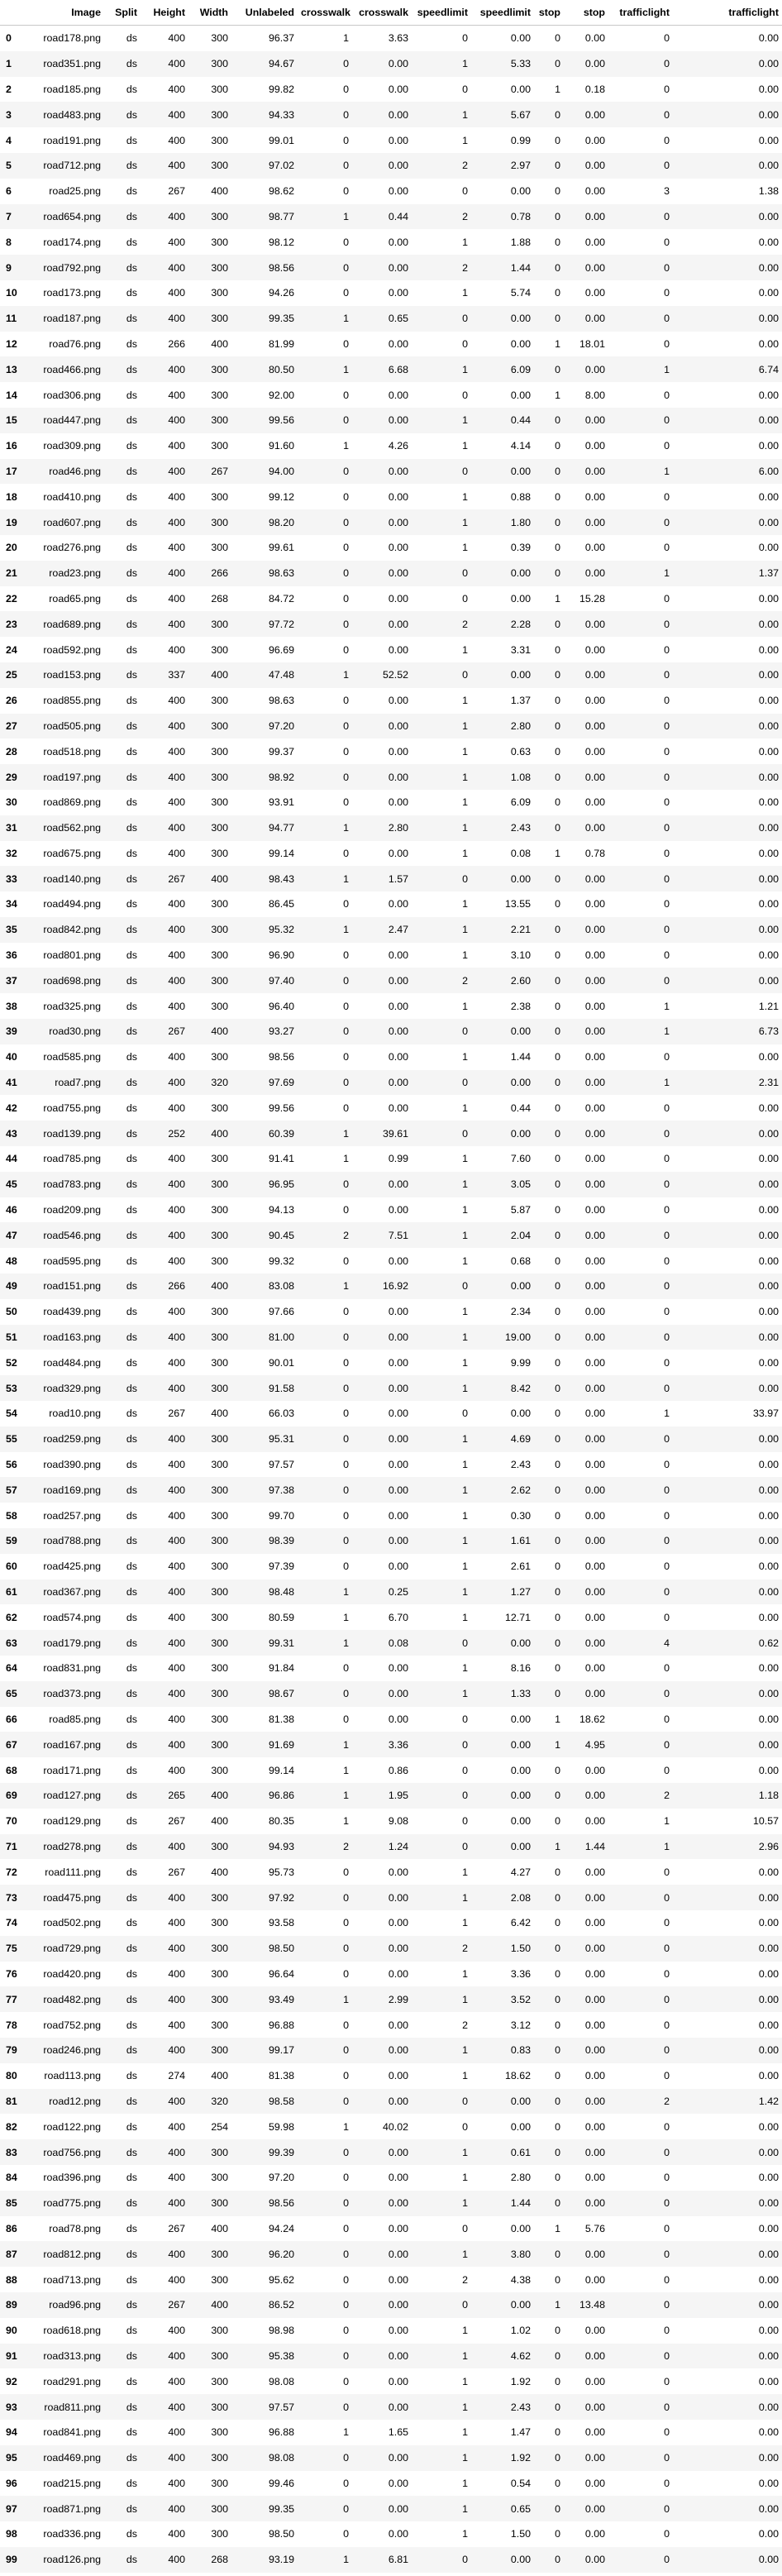 The height and width of the screenshot is (2576, 782). Describe the element at coordinates (382, 1286) in the screenshot. I see `table-cell: 16.92` at that location.